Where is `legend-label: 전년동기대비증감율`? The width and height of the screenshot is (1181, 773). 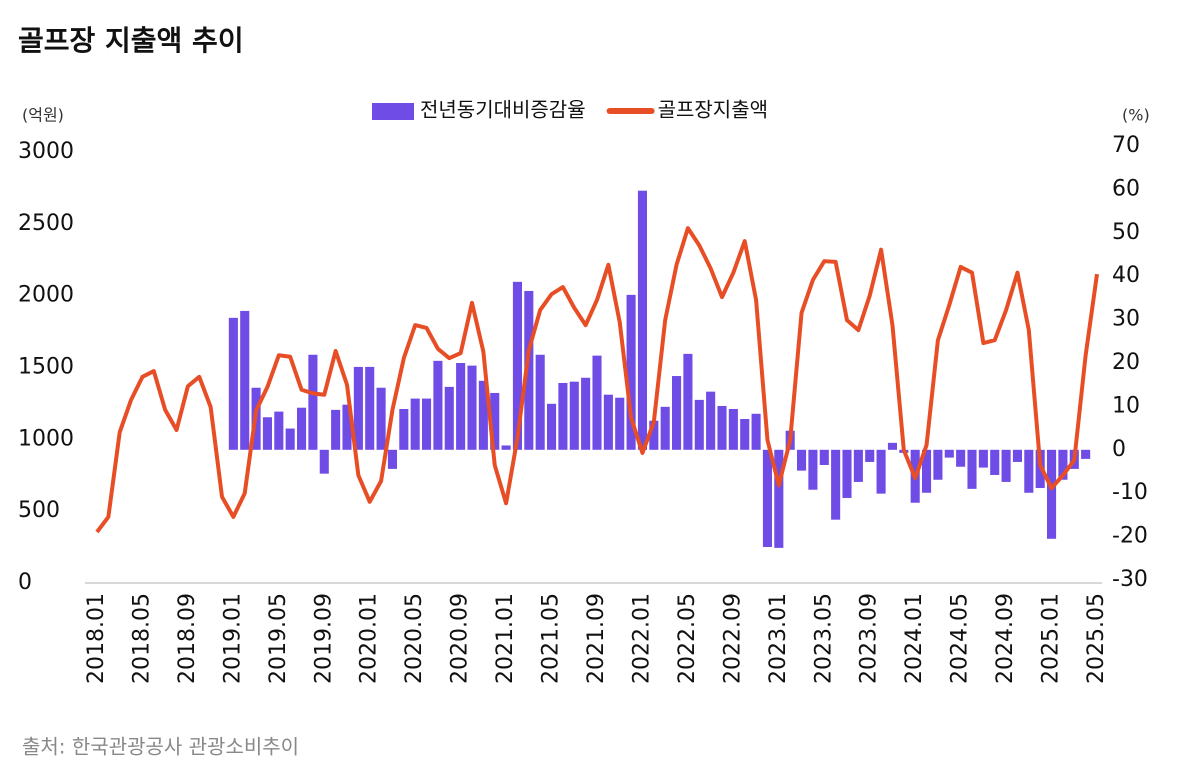 legend-label: 전년동기대비증감율 is located at coordinates (503, 110).